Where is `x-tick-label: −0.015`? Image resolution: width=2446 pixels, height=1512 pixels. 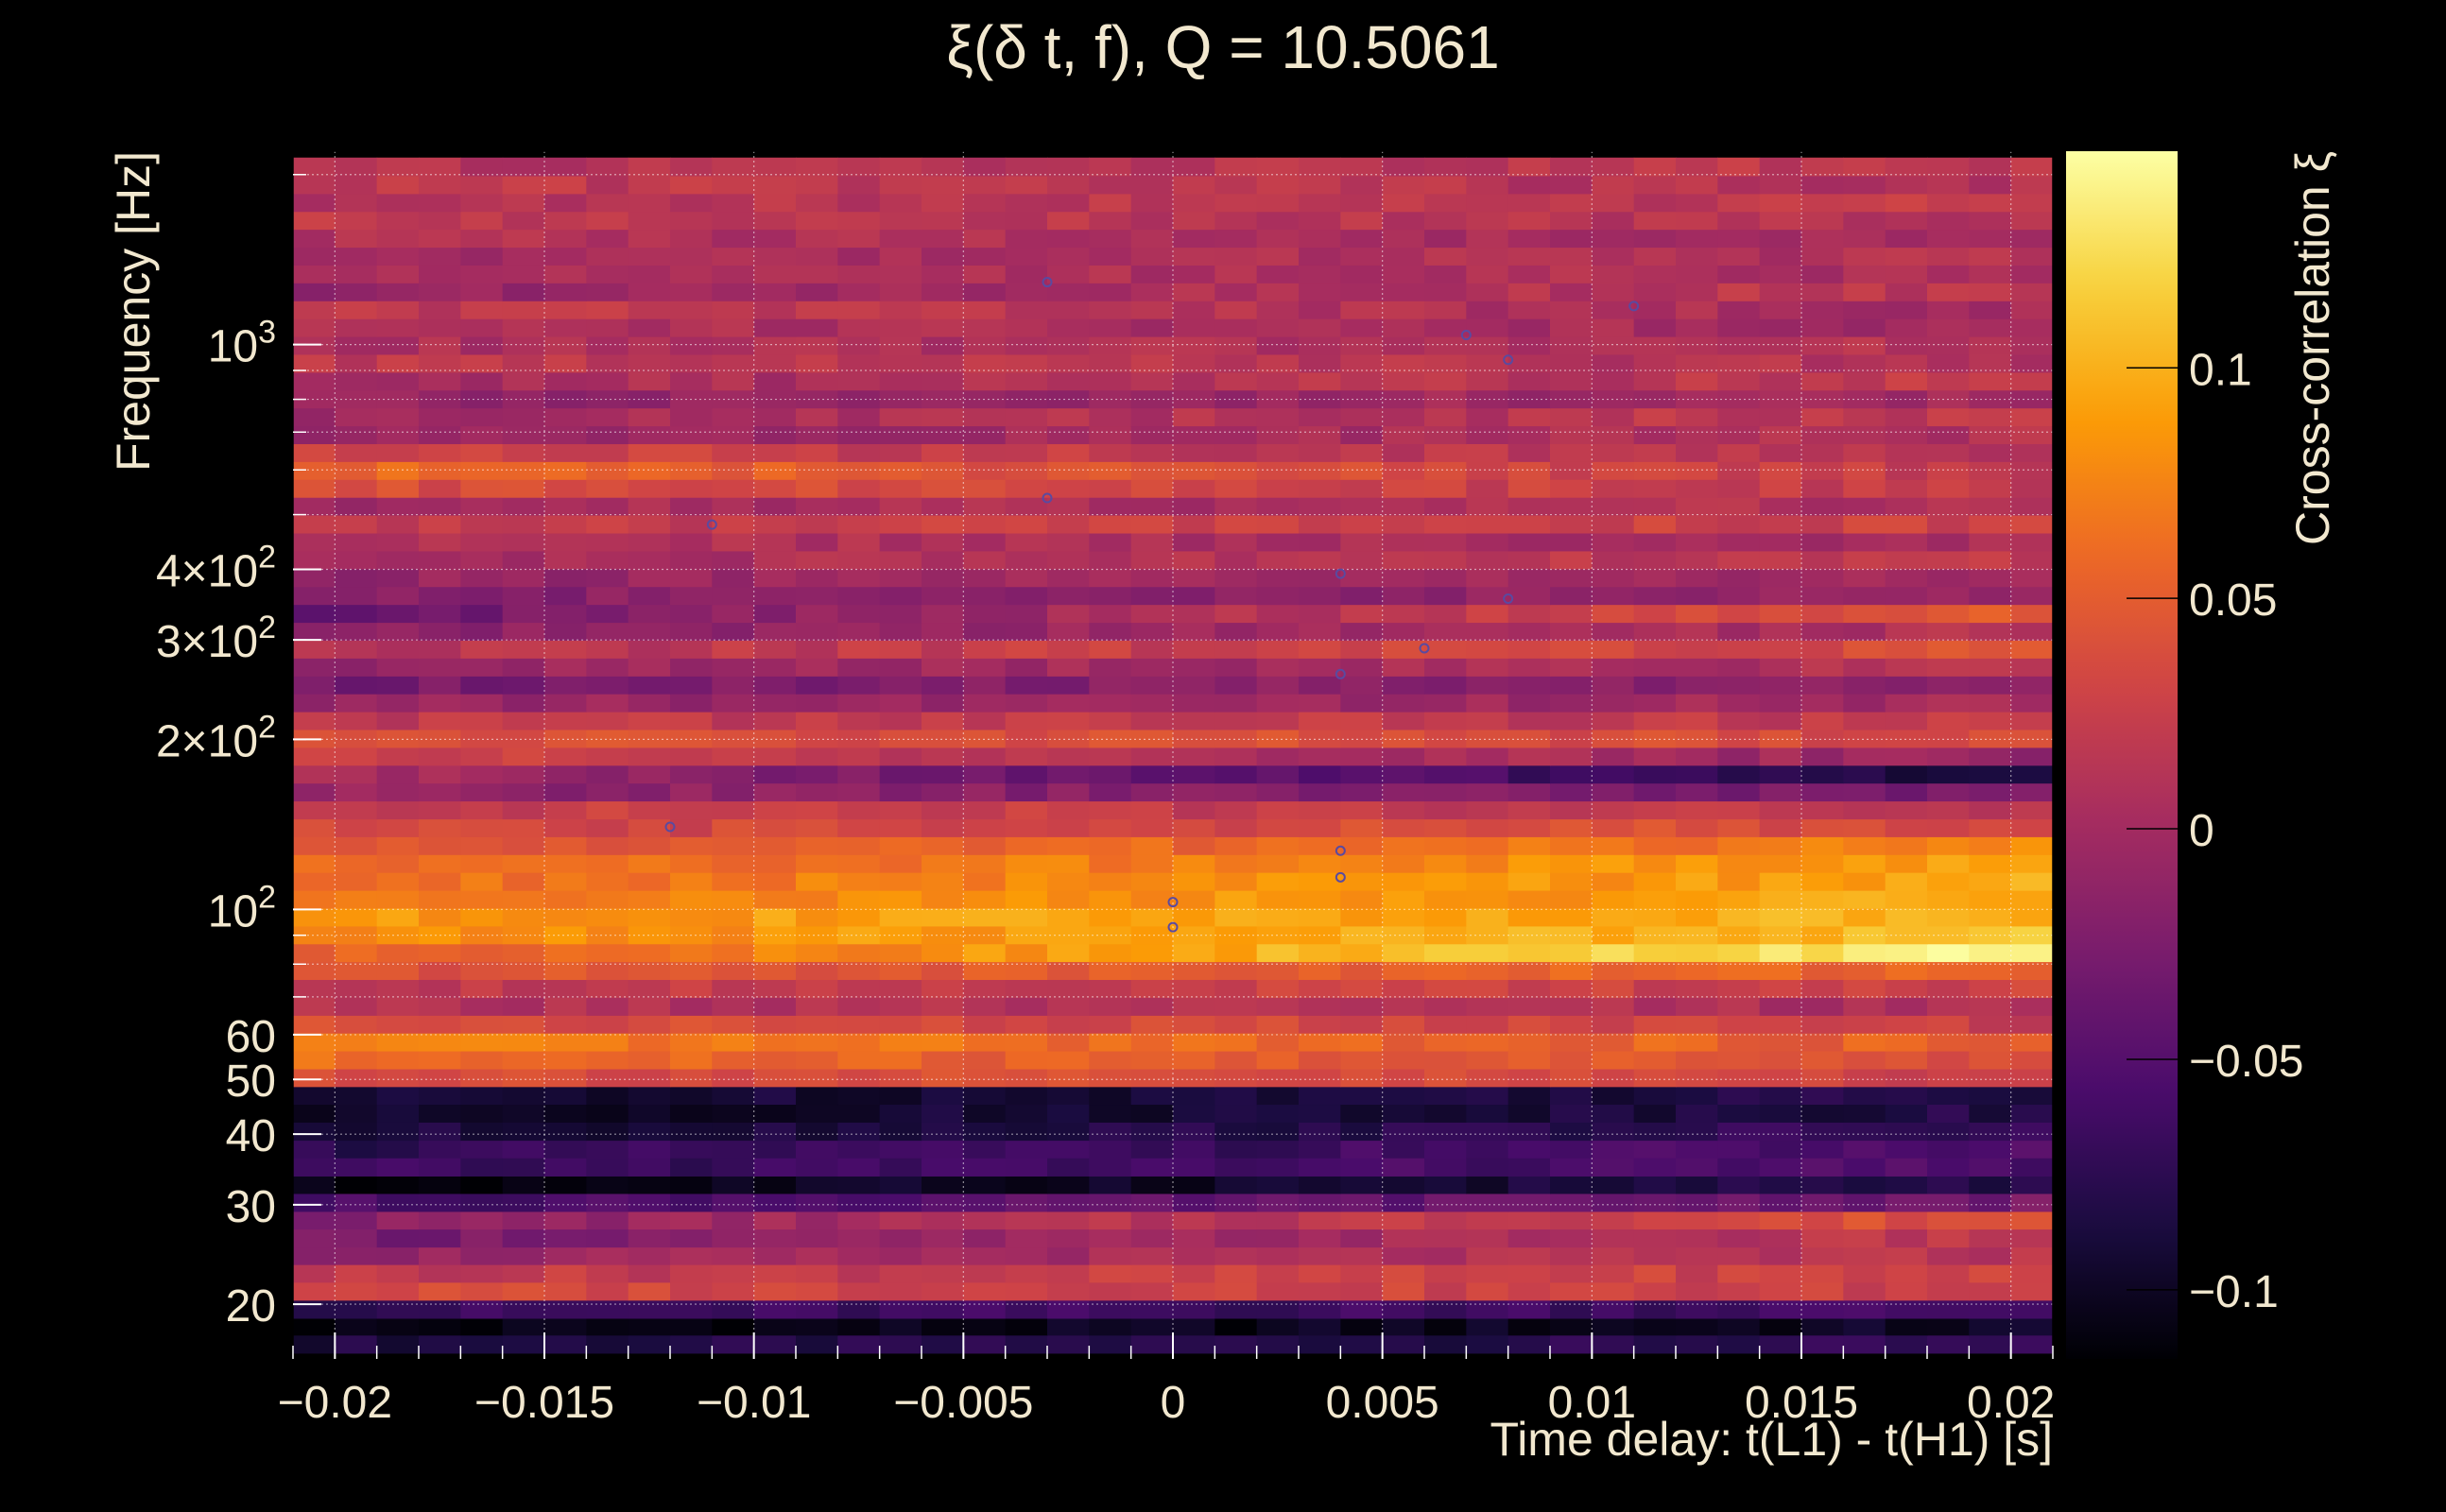
x-tick-label: −0.015 is located at coordinates (544, 1403).